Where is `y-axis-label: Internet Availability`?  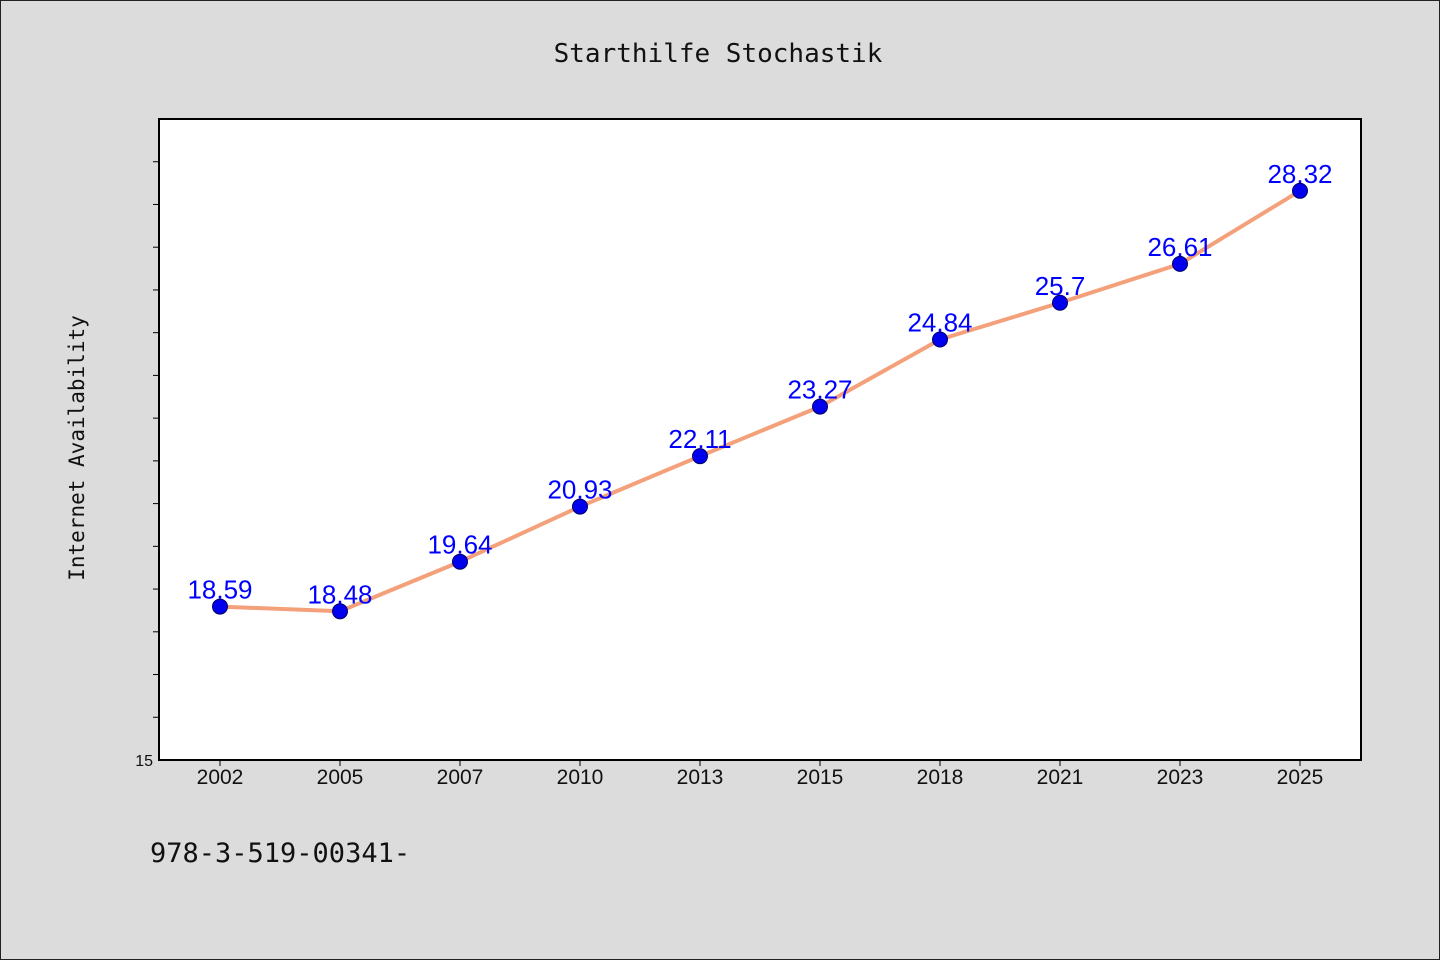
y-axis-label: Internet Availability is located at coordinates (77, 448).